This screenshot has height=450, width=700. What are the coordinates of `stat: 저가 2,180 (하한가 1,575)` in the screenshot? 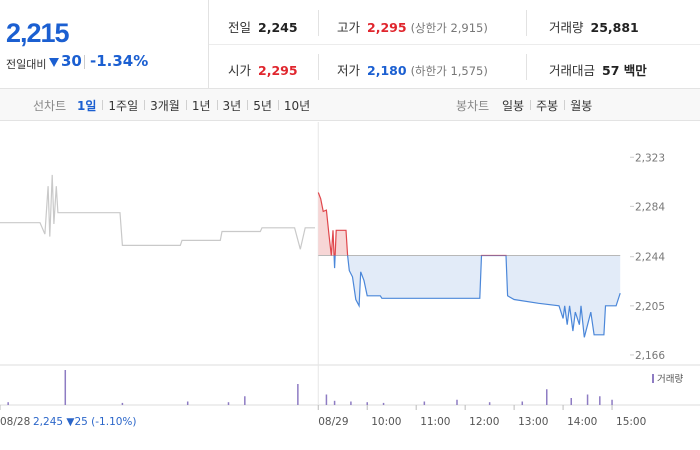 It's located at (412, 69).